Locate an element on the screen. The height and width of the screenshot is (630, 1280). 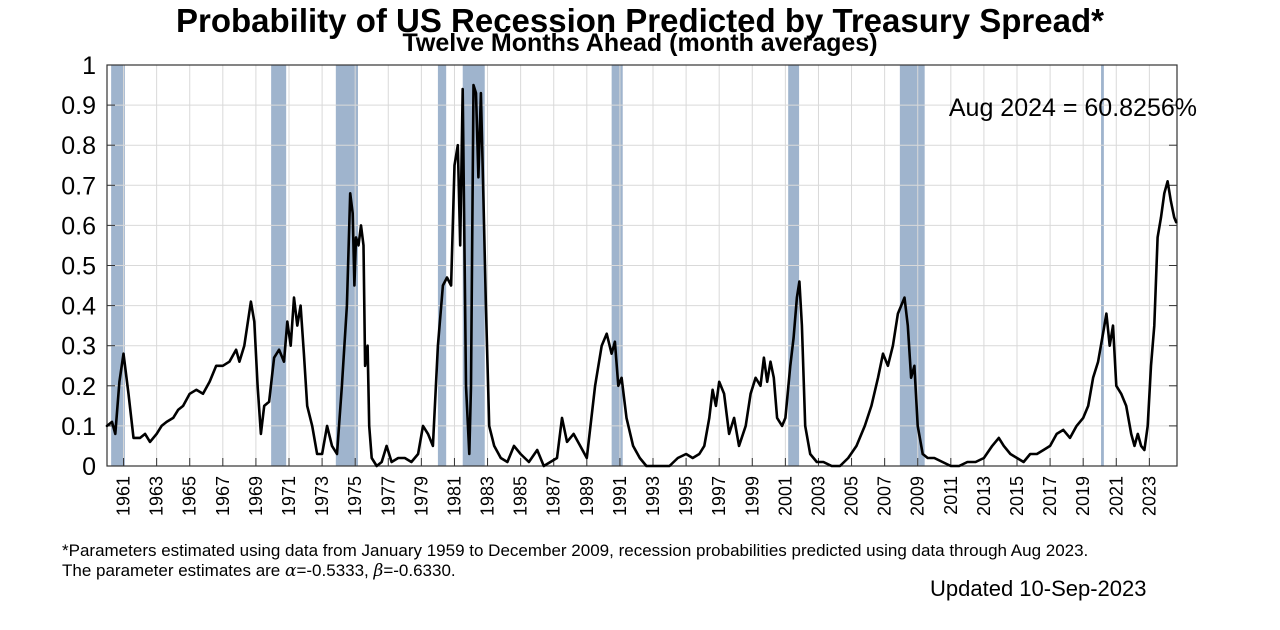
x-tick-label-1979: 1979 is located at coordinates (421, 496).